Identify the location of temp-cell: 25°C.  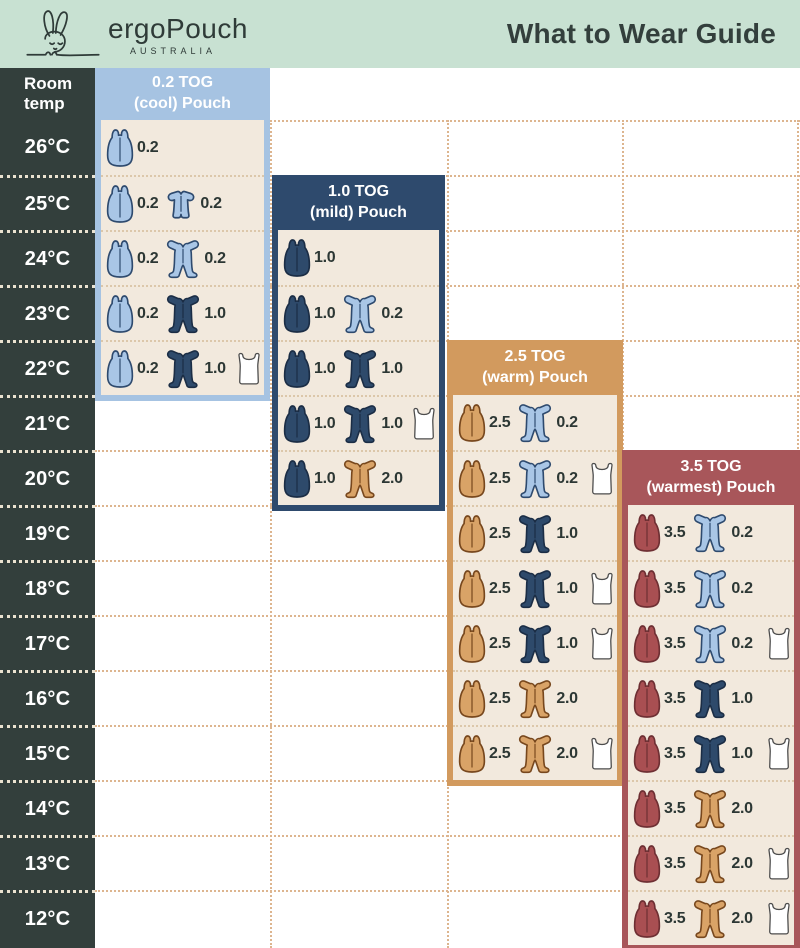
(47, 202).